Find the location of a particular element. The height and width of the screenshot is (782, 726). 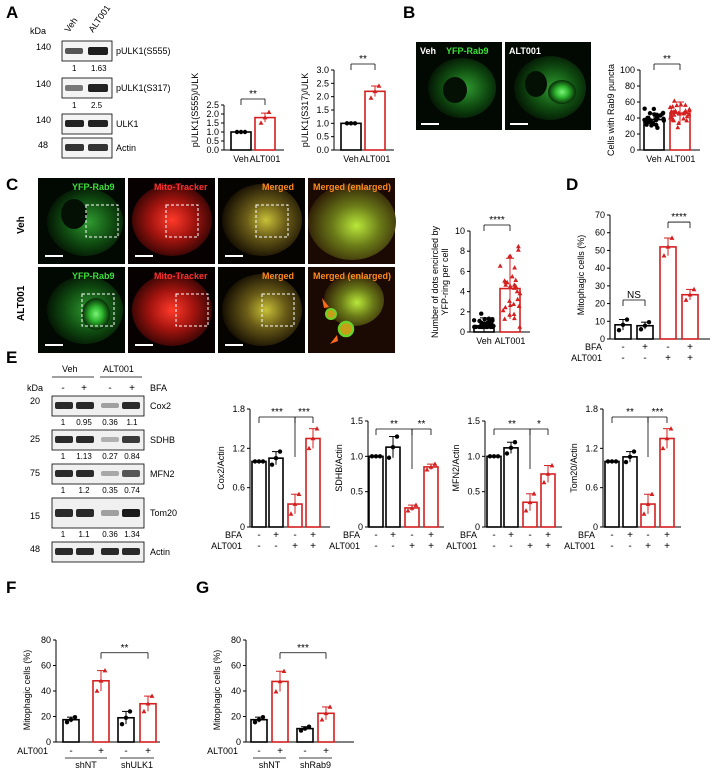

y-tick-label: 1.8 is located at coordinates (238, 409).